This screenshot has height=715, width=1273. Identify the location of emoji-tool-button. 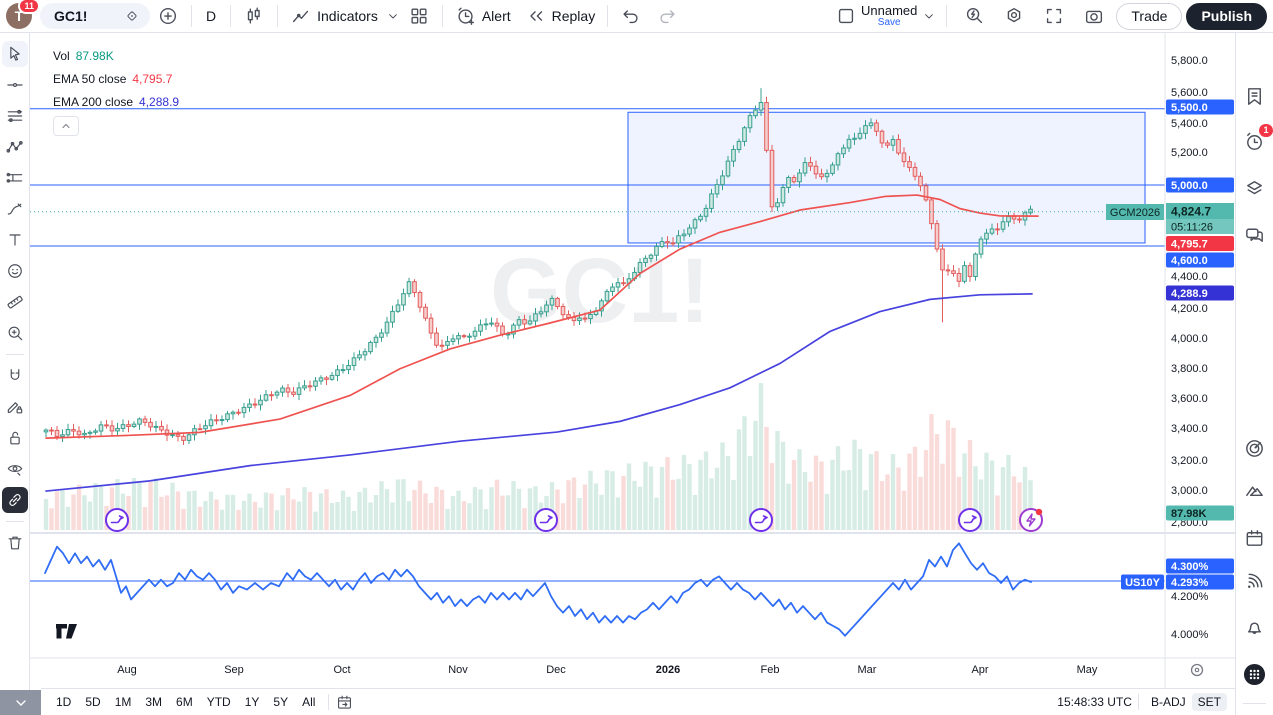
(15, 271).